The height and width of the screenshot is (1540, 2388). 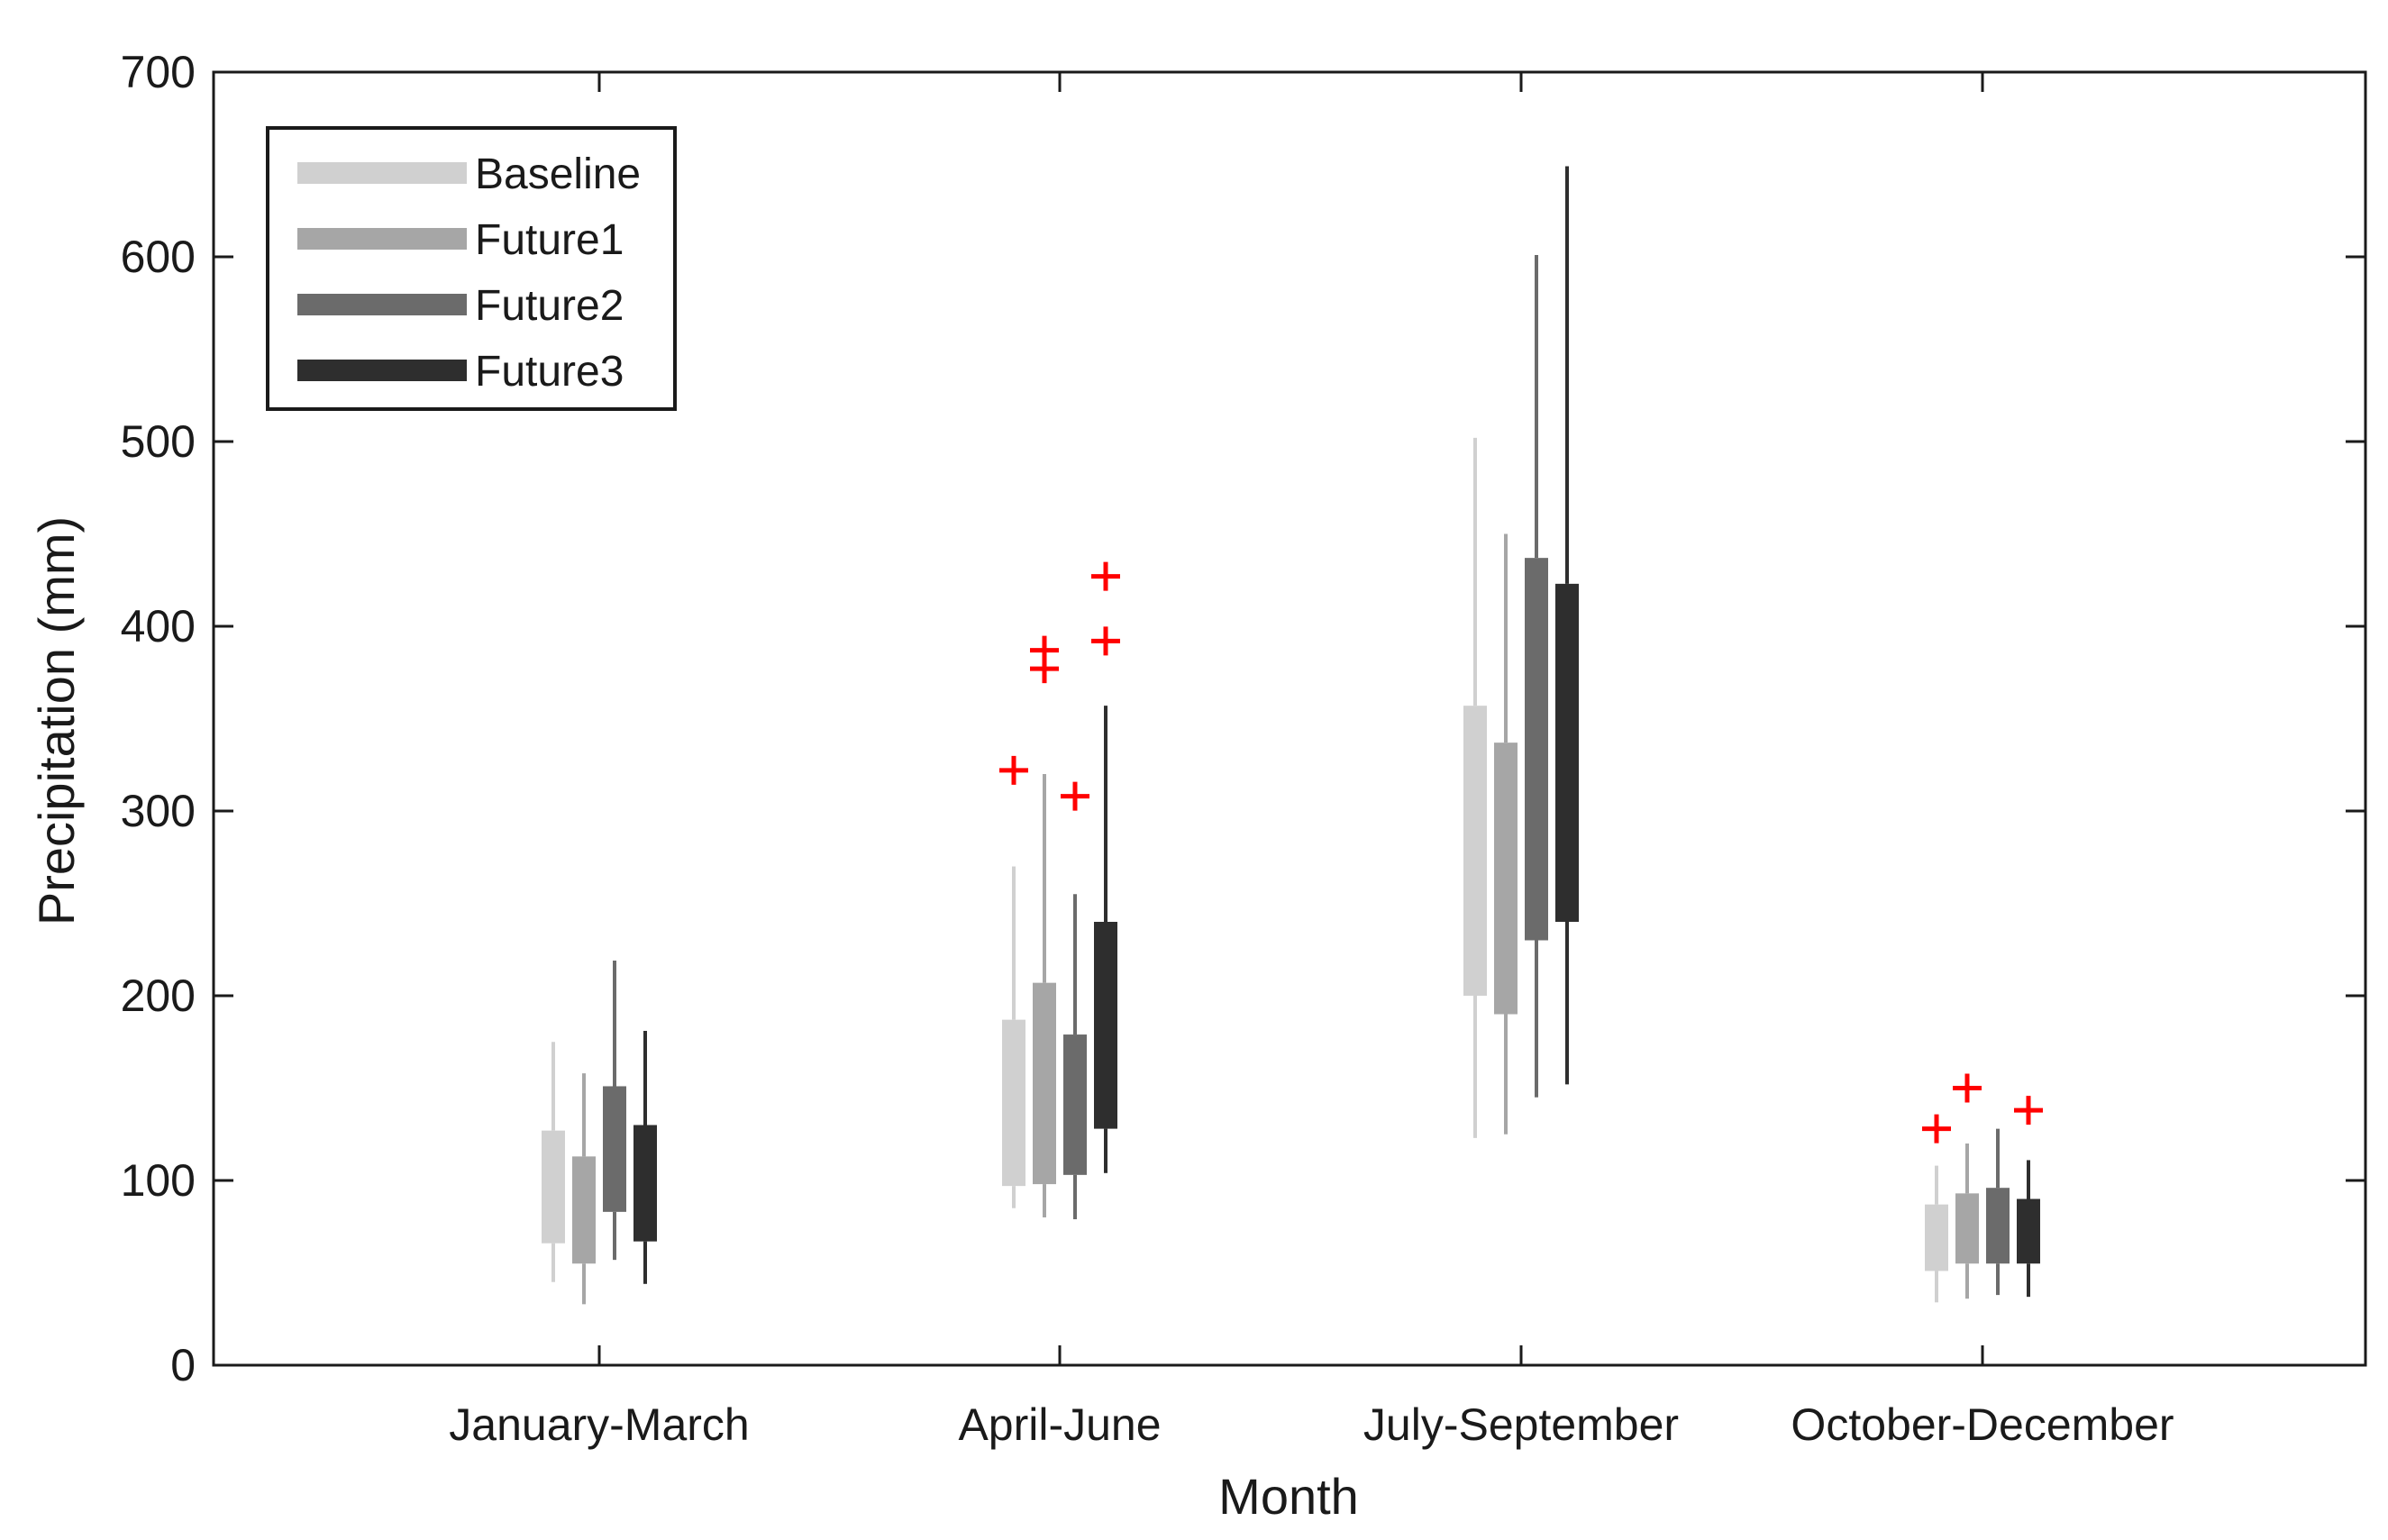 What do you see at coordinates (558, 174) in the screenshot?
I see `legend-label: Baseline` at bounding box center [558, 174].